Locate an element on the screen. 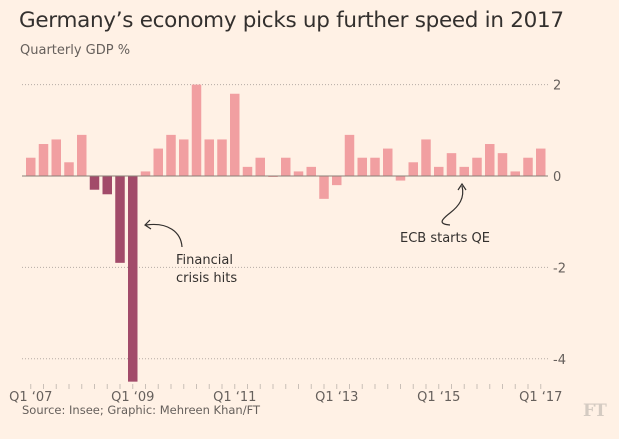 The height and width of the screenshot is (439, 619). x-tick-label: Q1 ‘15 is located at coordinates (438, 397).